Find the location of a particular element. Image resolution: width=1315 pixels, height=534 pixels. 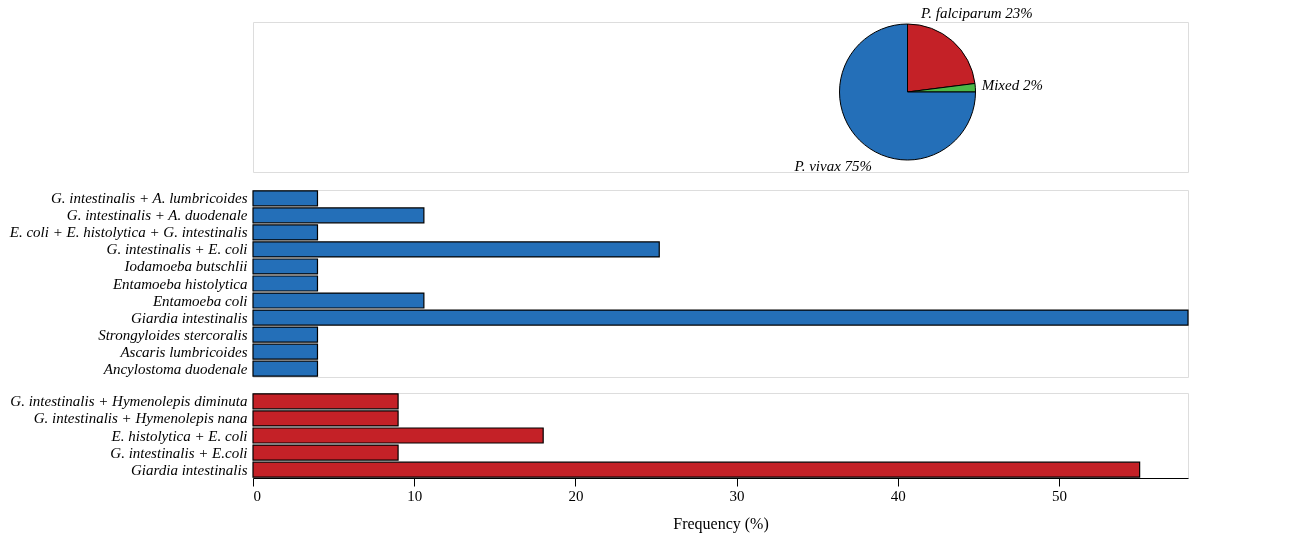

y-tick-label: E. histolytica + E. coli is located at coordinates (179, 435).